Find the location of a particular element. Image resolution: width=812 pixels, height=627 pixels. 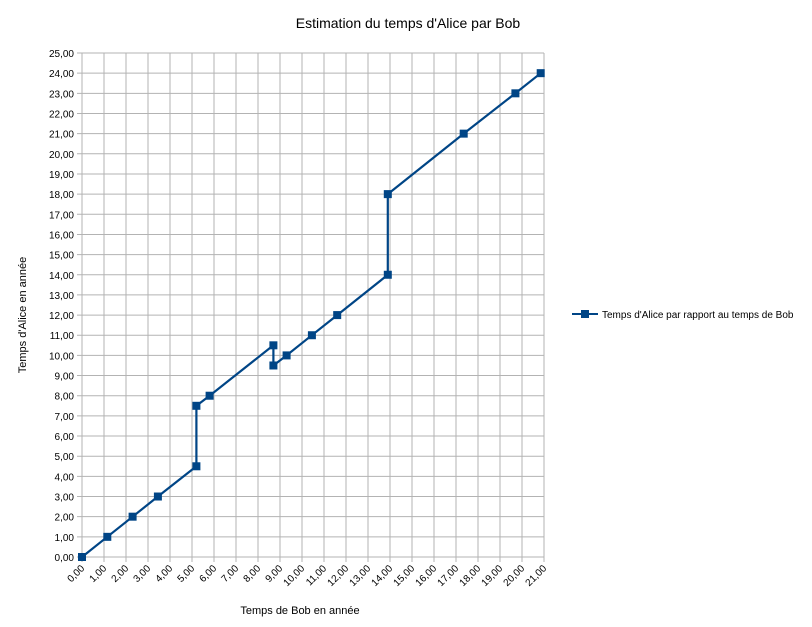

legend-marker is located at coordinates (585, 314).